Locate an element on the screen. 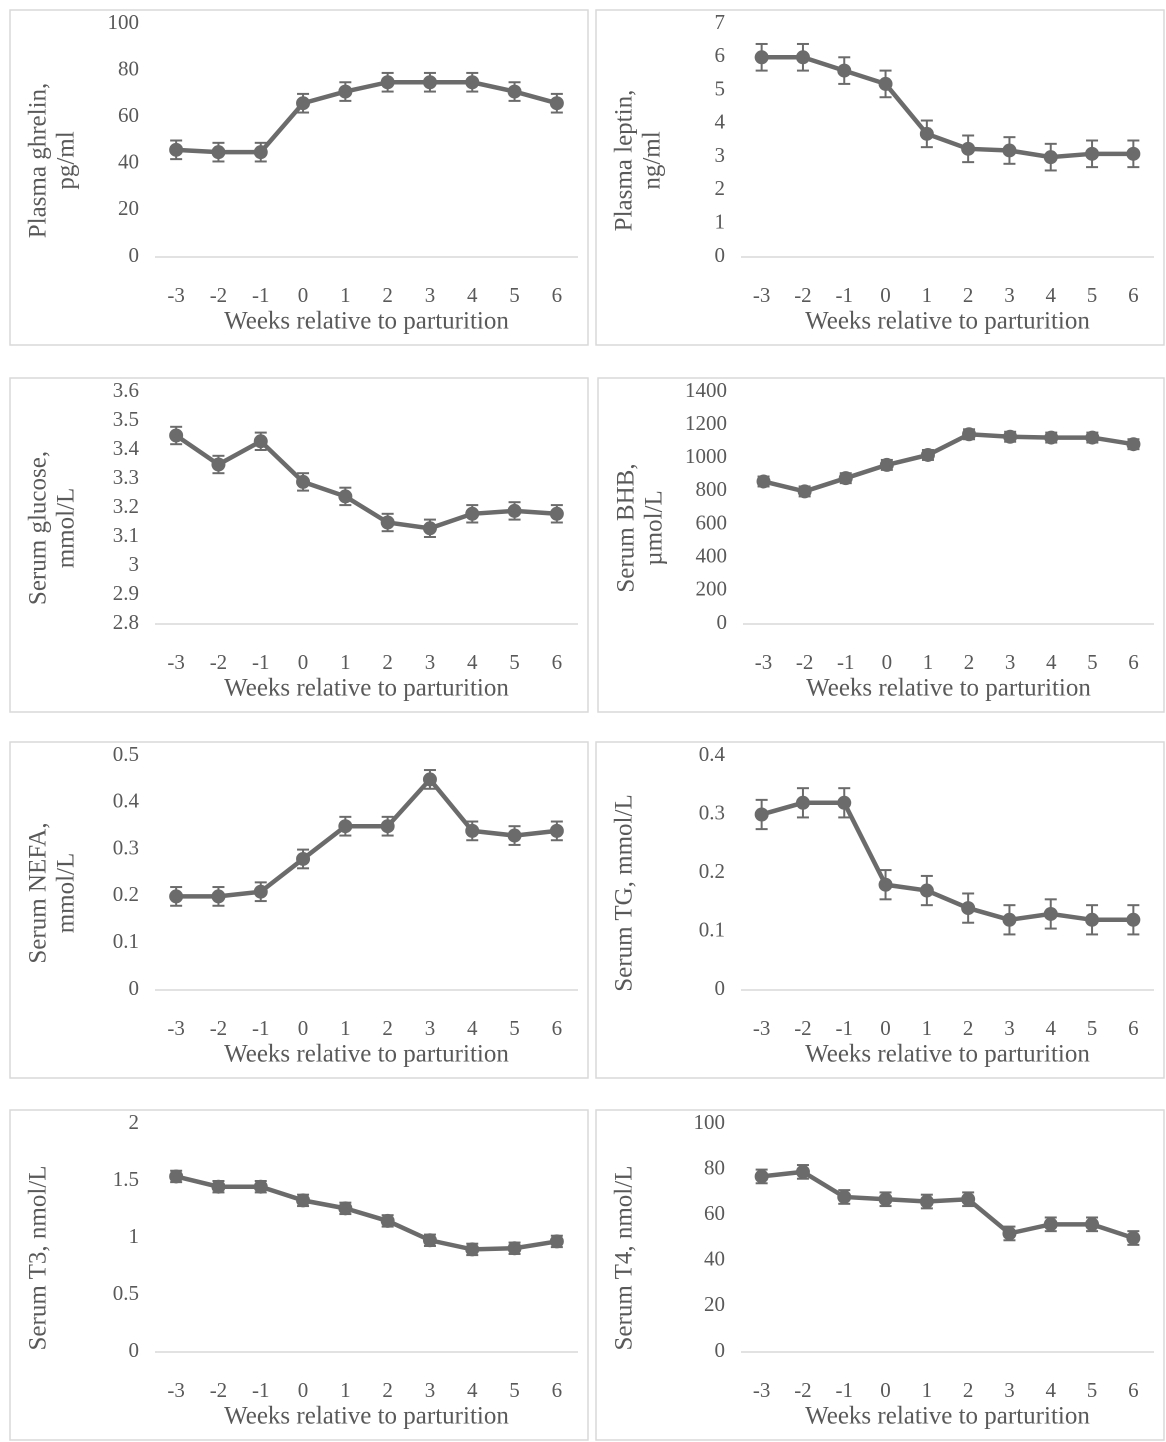 Image resolution: width=1166 pixels, height=1442 pixels. y-tick-label: 1000 is located at coordinates (706, 456).